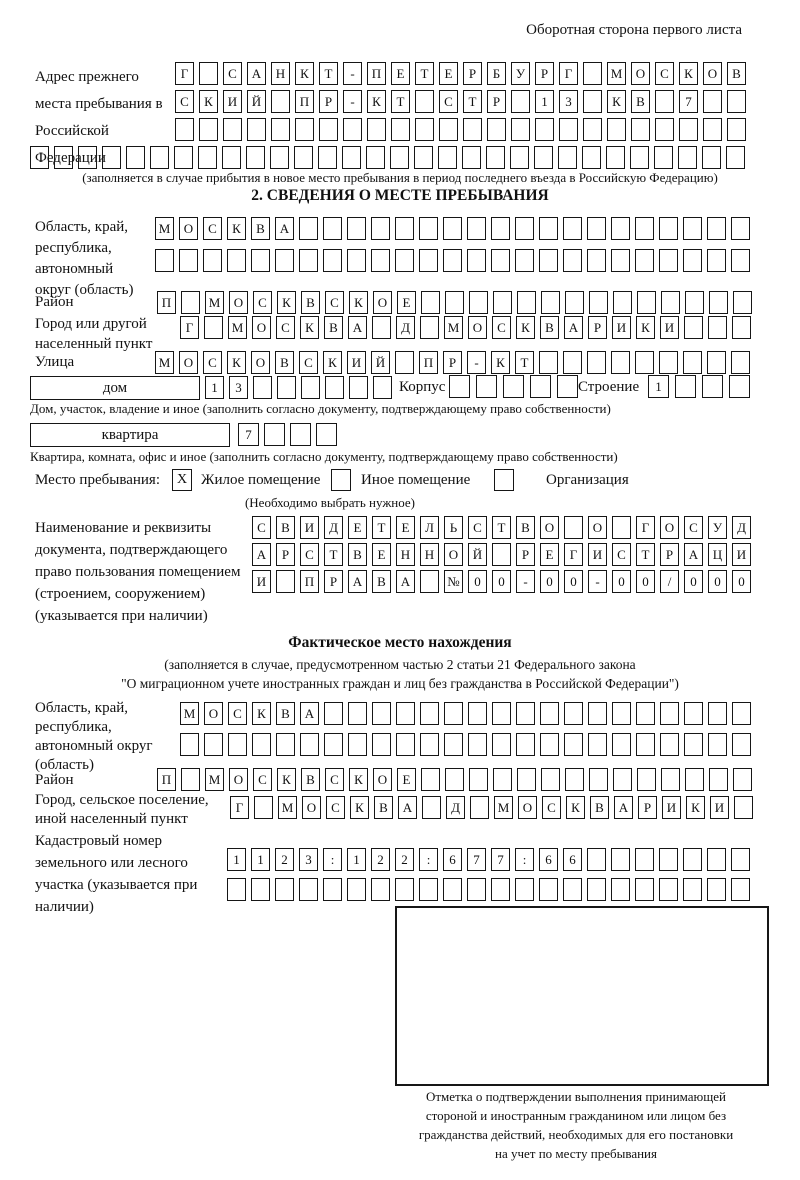  Describe the element at coordinates (237, 327) in the screenshot. I see `char-cell: М` at that location.